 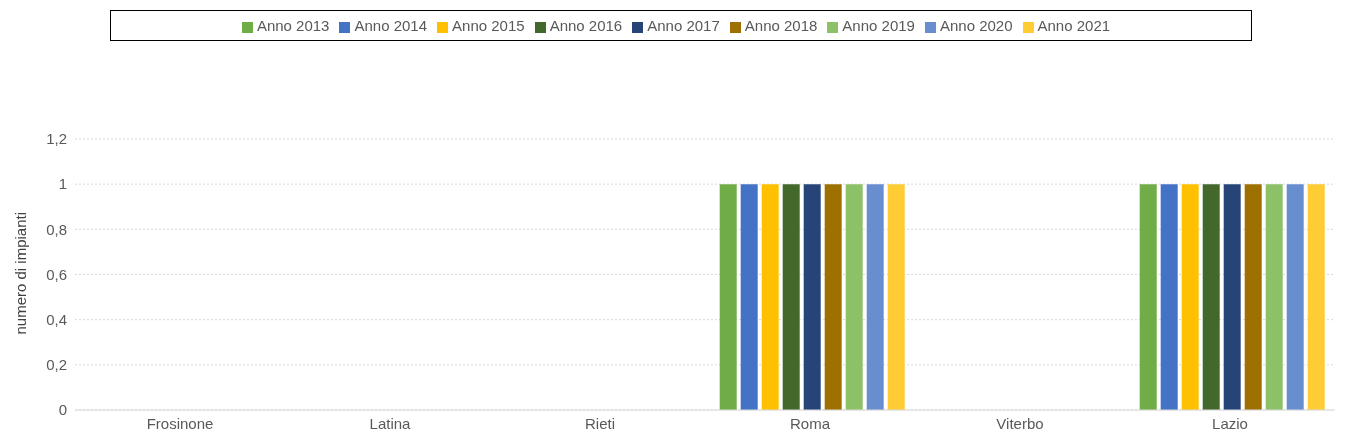 I want to click on y-tick-label: 0,4, so click(x=56, y=319).